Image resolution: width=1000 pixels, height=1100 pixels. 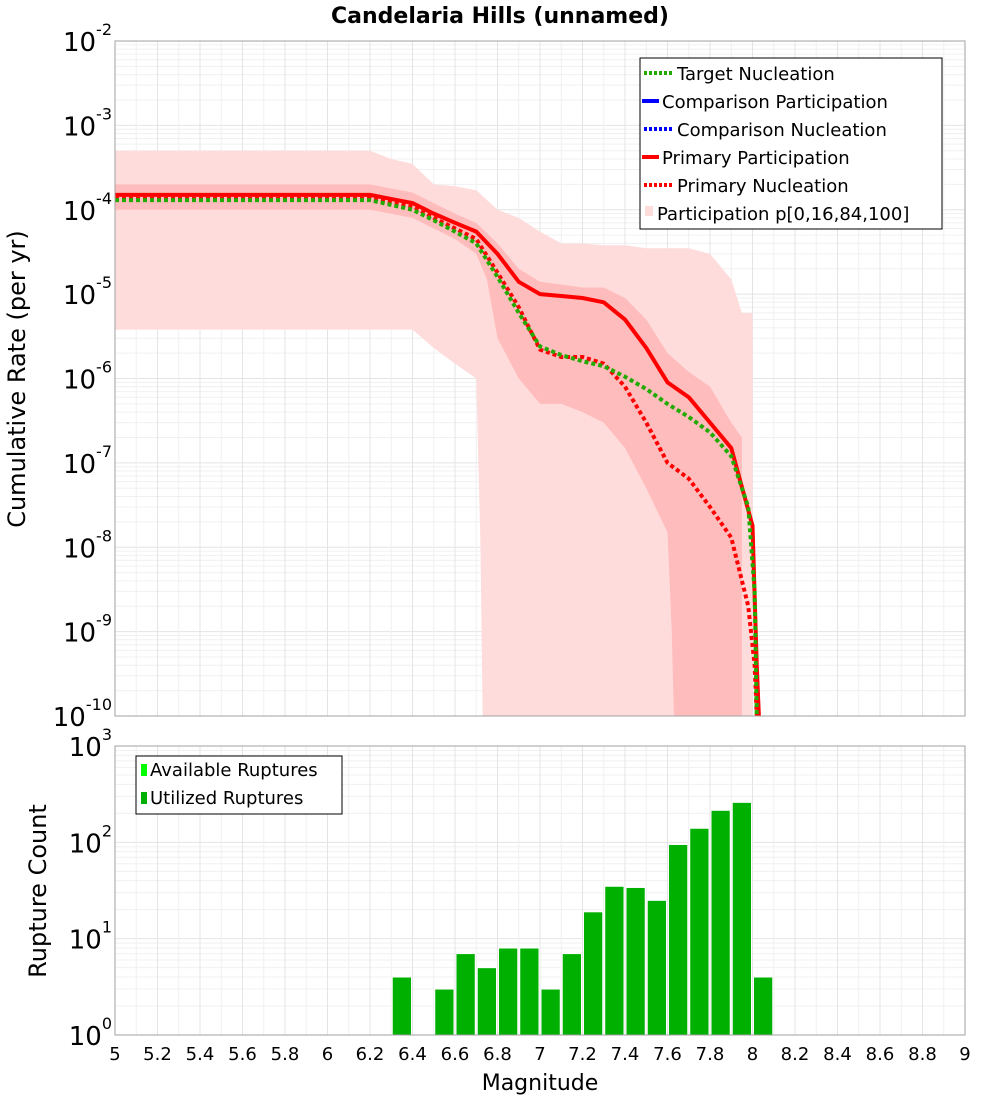 I want to click on top-y-axis-label: Cumulative Rate (per yr), so click(x=17, y=379).